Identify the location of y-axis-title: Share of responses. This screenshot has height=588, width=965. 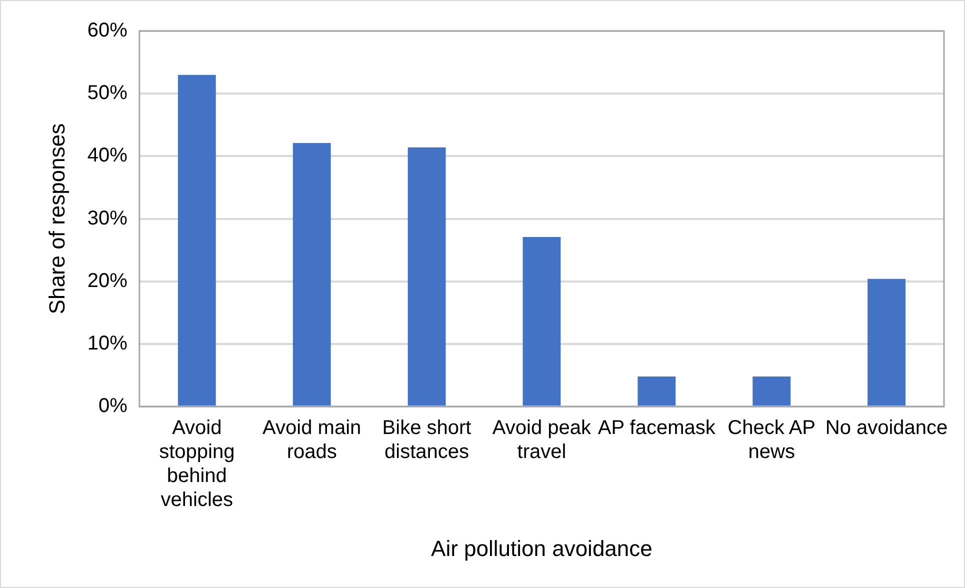
(57, 218).